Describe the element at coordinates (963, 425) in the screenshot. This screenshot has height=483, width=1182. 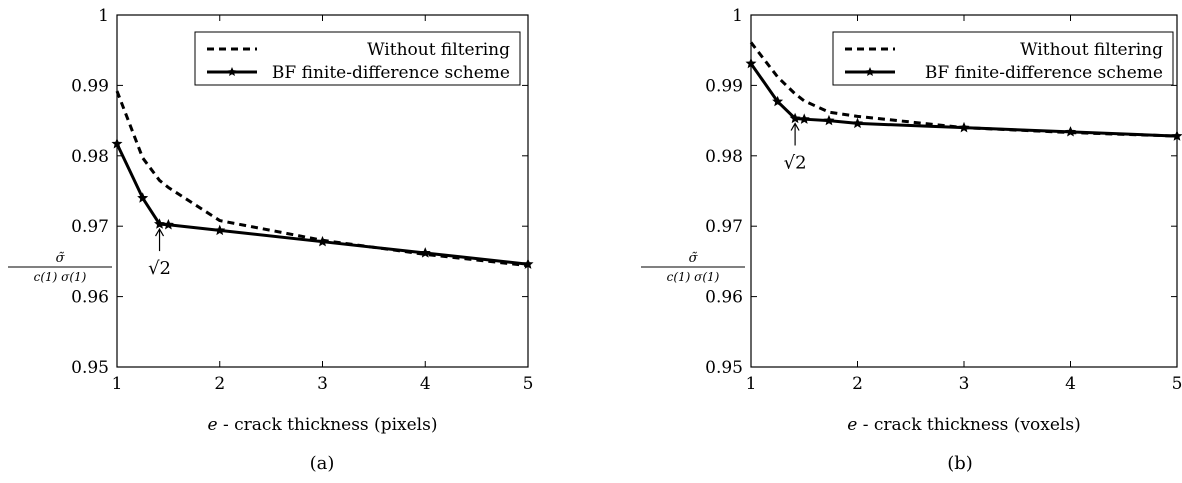
I see `x-axis-label: e - crack thickness (voxels)` at that location.